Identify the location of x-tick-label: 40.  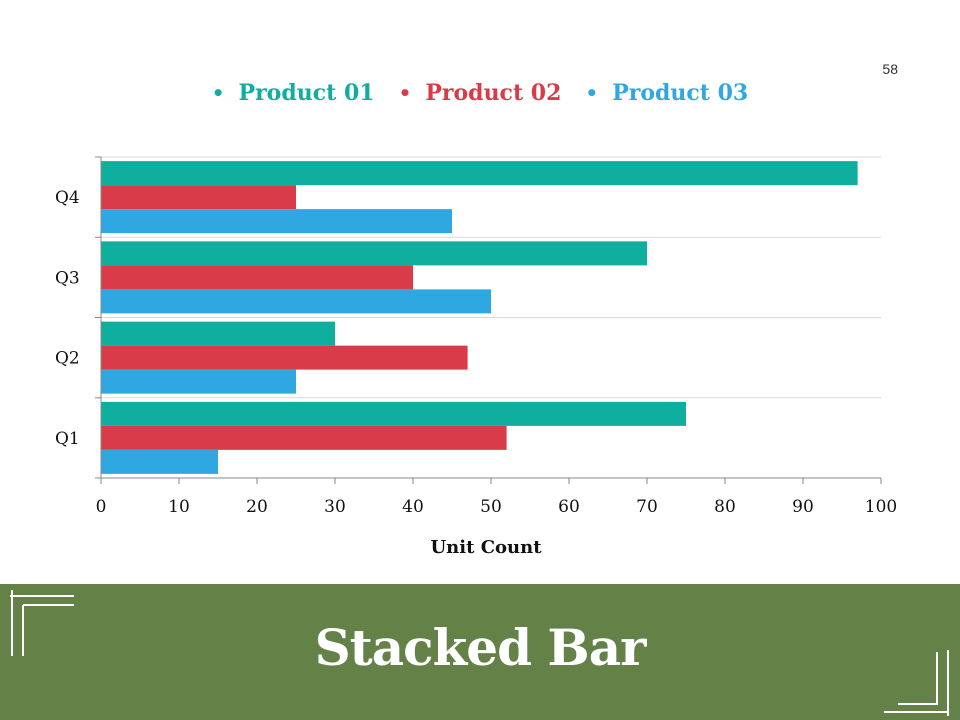
(413, 507).